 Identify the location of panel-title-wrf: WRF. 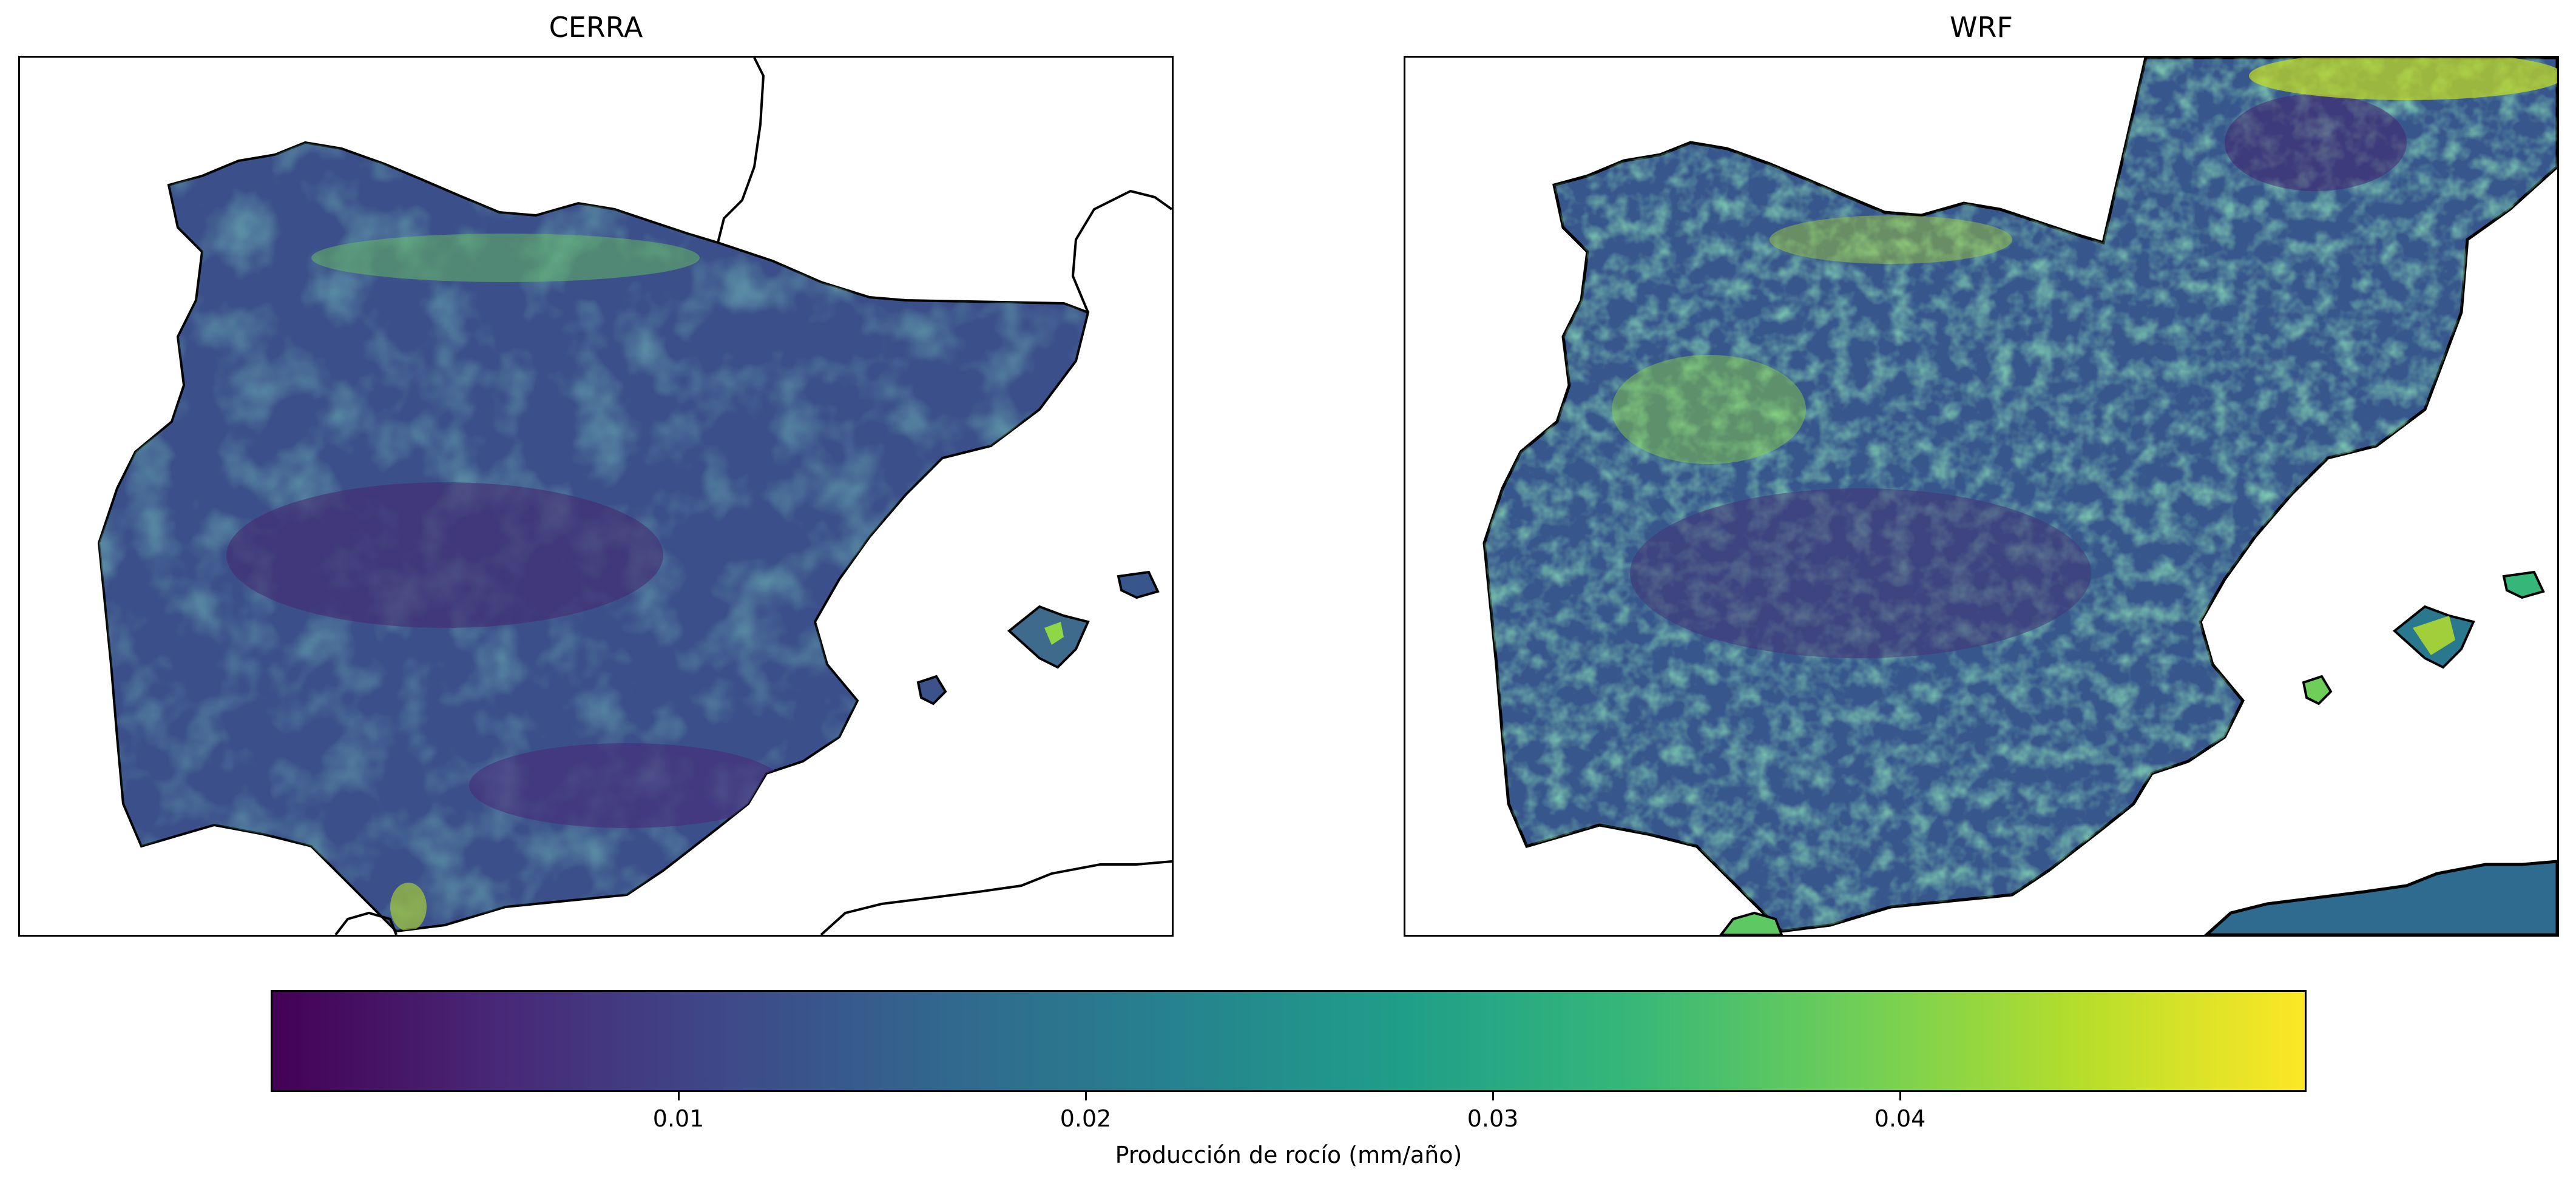
(1981, 28).